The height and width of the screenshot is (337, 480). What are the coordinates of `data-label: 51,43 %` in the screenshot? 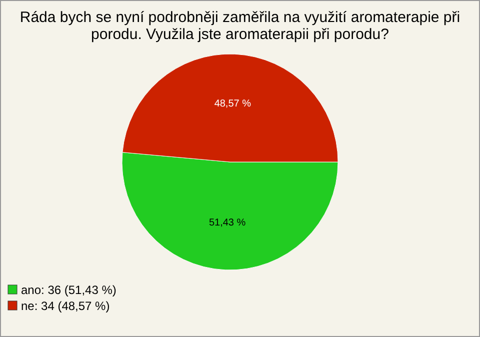 It's located at (227, 222).